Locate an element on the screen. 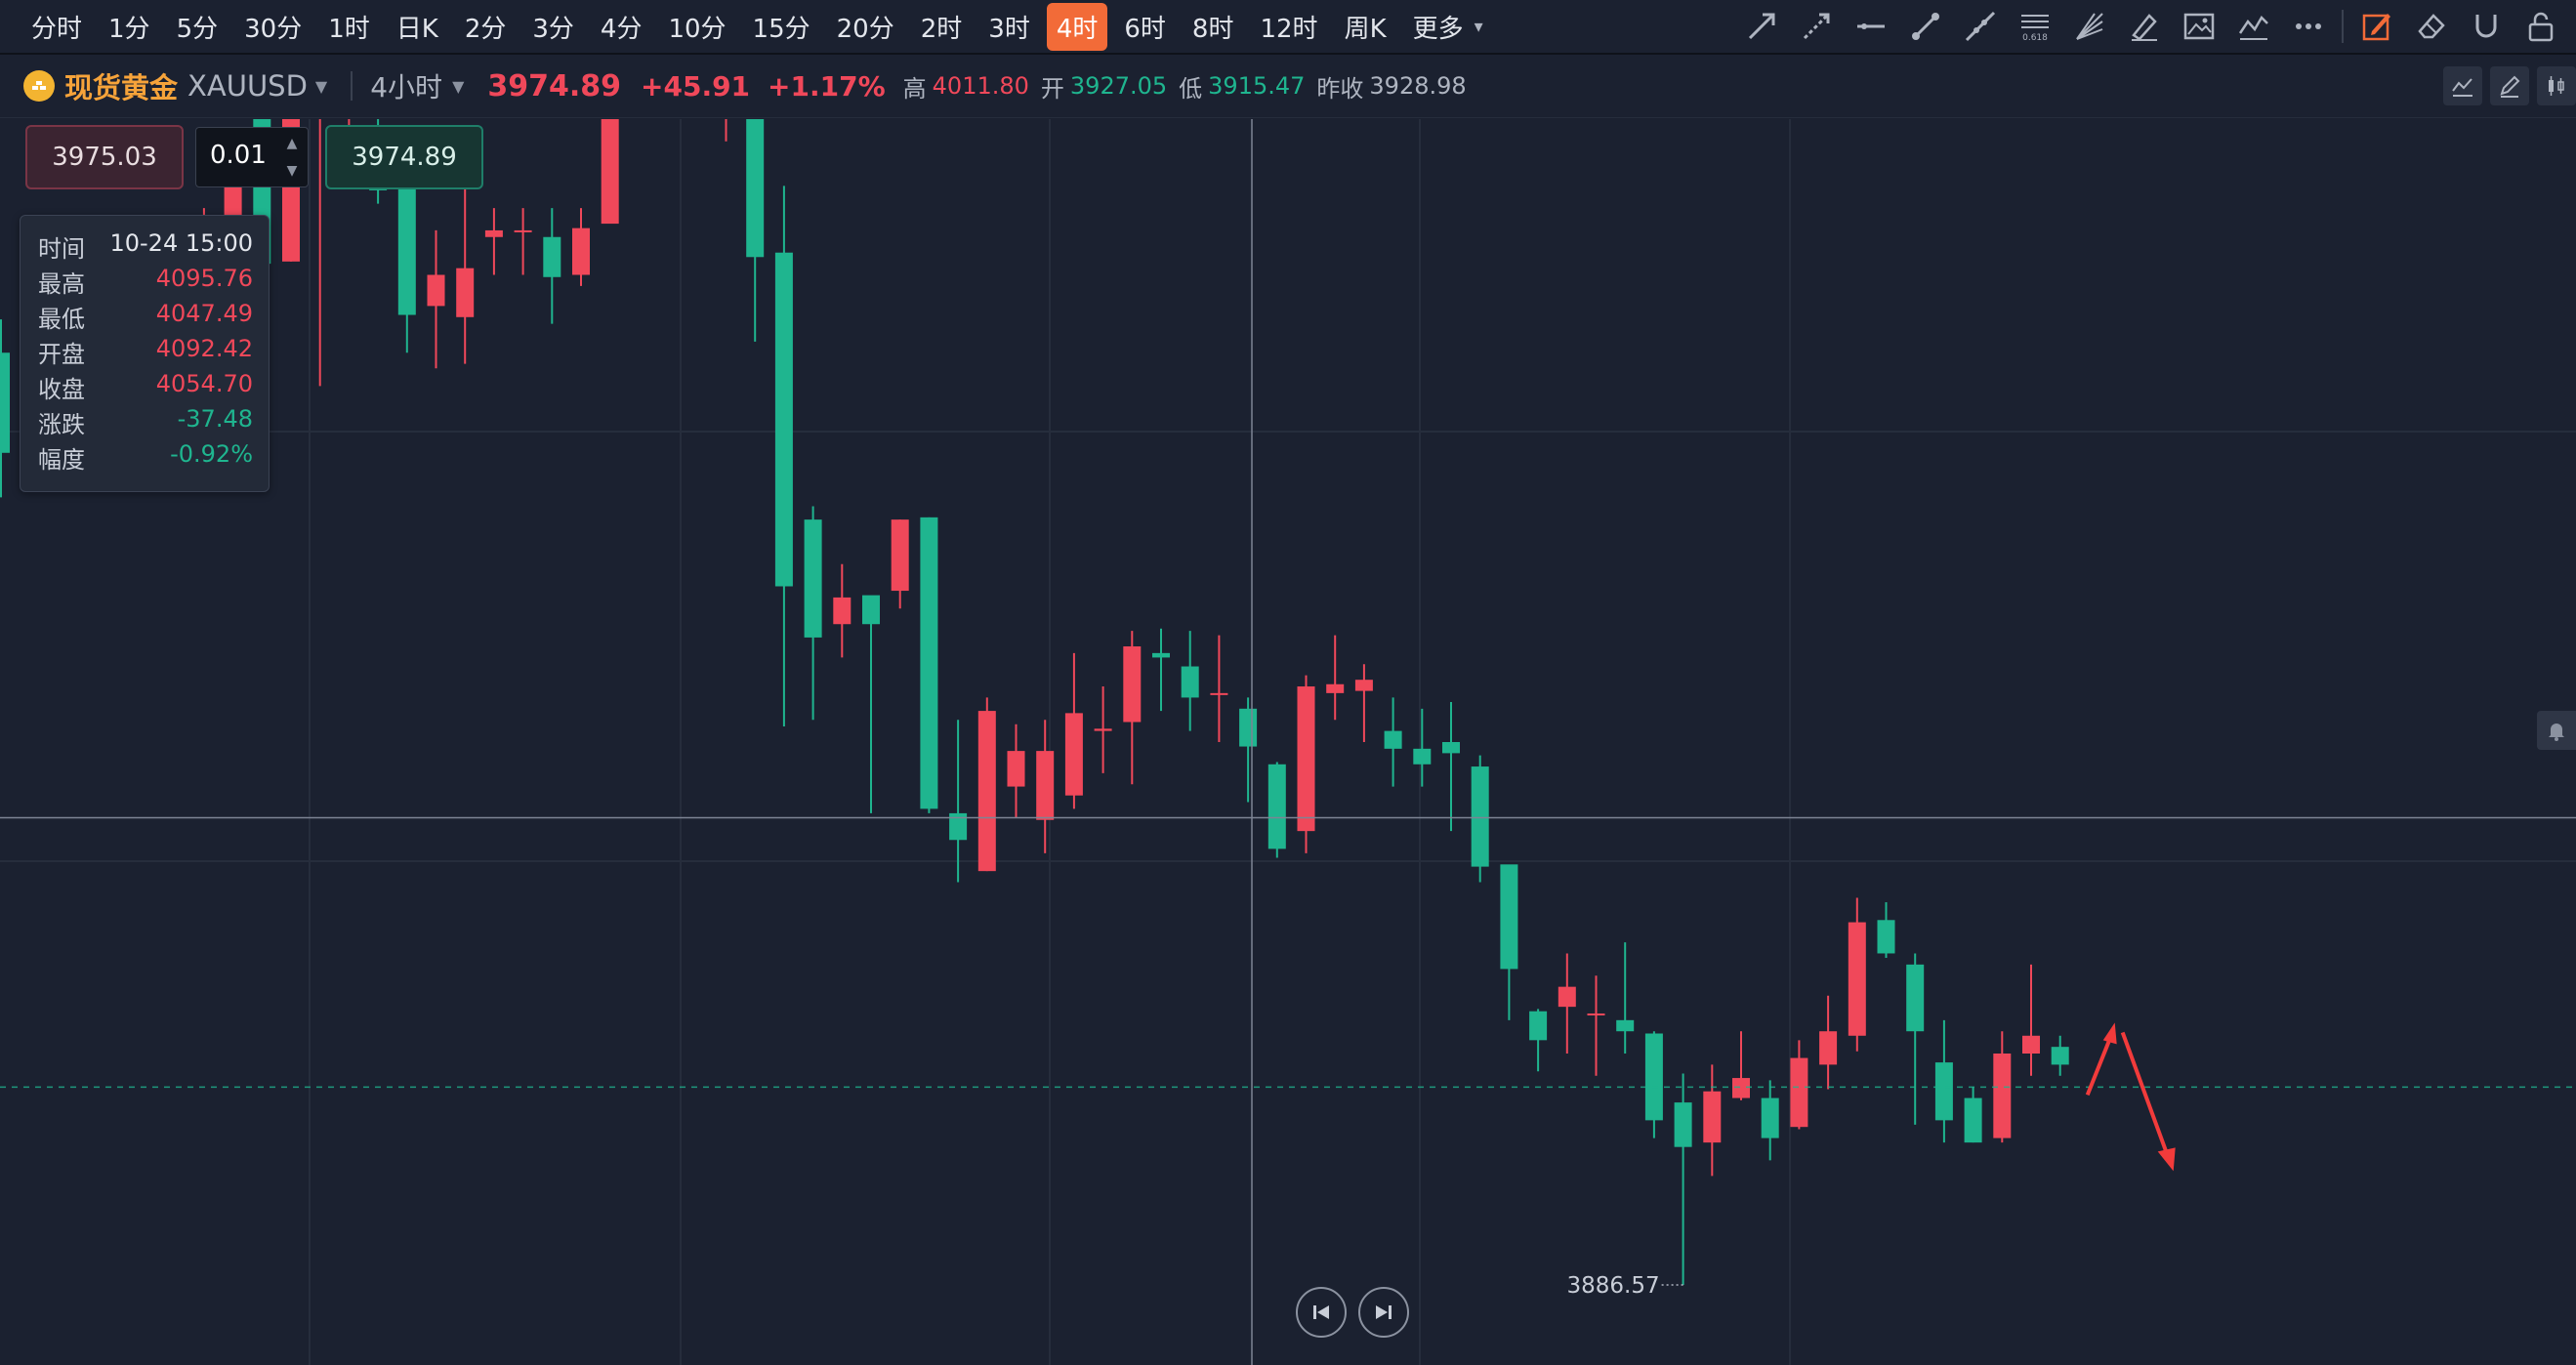 The width and height of the screenshot is (2576, 1365). brush-icon is located at coordinates (2145, 26).